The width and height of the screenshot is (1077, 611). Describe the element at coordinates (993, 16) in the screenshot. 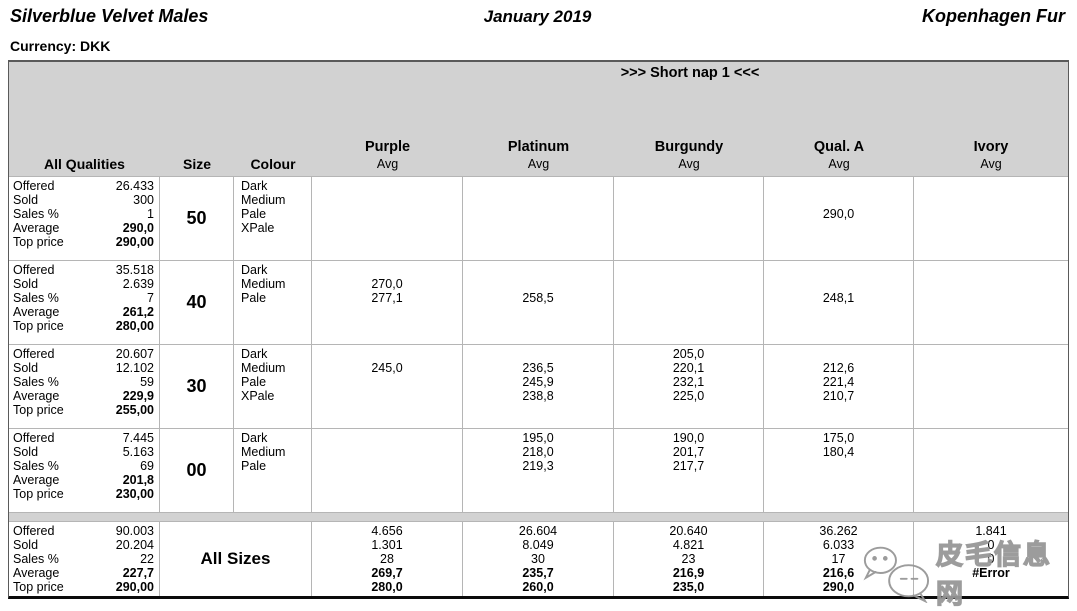

I see `report-source: Kopenhagen Fur` at that location.